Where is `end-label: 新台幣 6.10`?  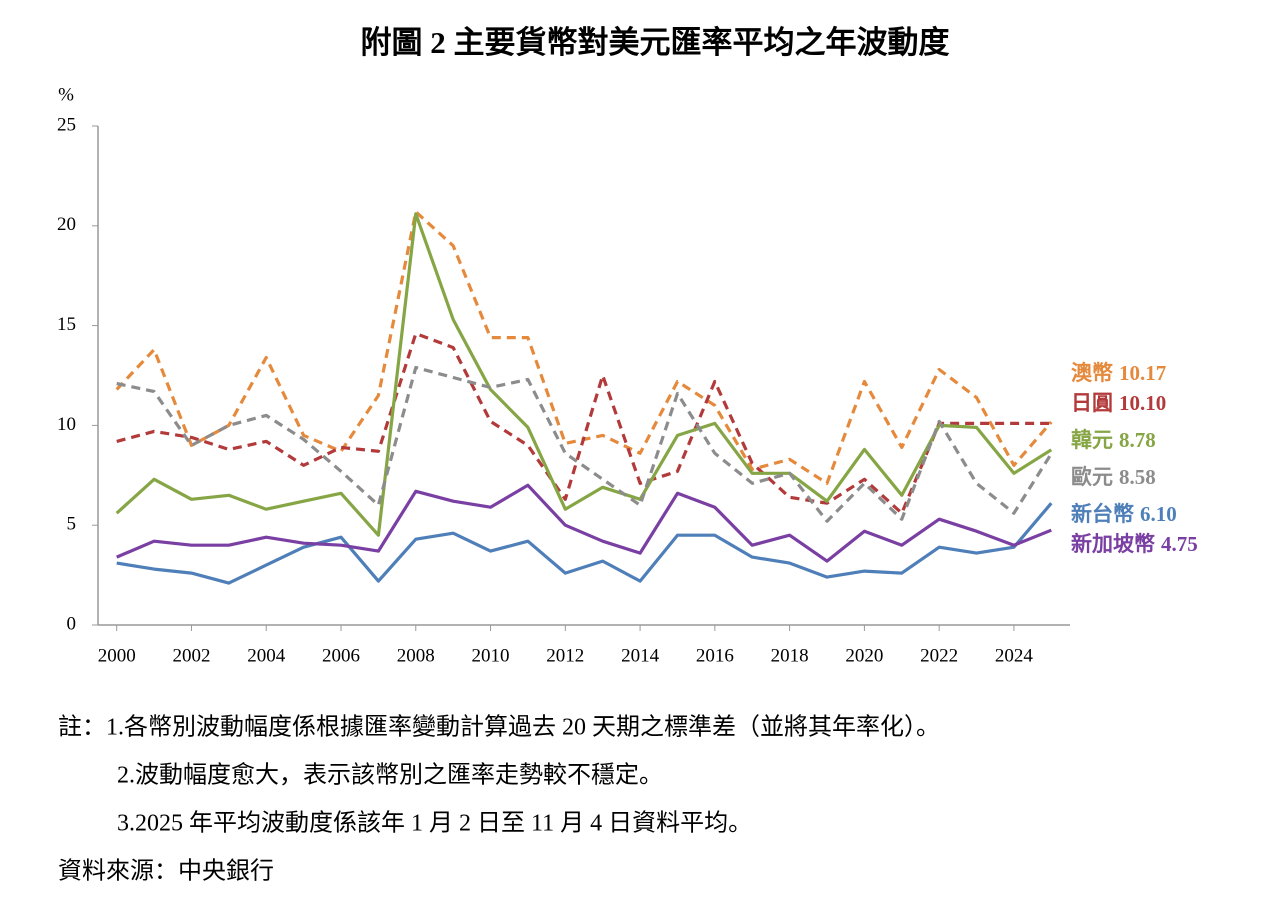
end-label: 新台幣 6.10 is located at coordinates (1124, 514).